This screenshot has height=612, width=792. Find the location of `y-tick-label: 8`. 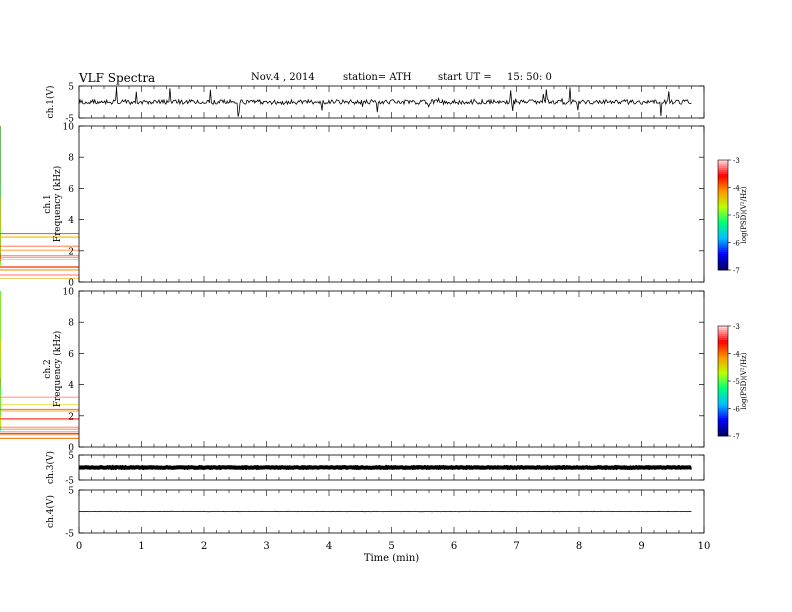

y-tick-label: 8 is located at coordinates (71, 159).